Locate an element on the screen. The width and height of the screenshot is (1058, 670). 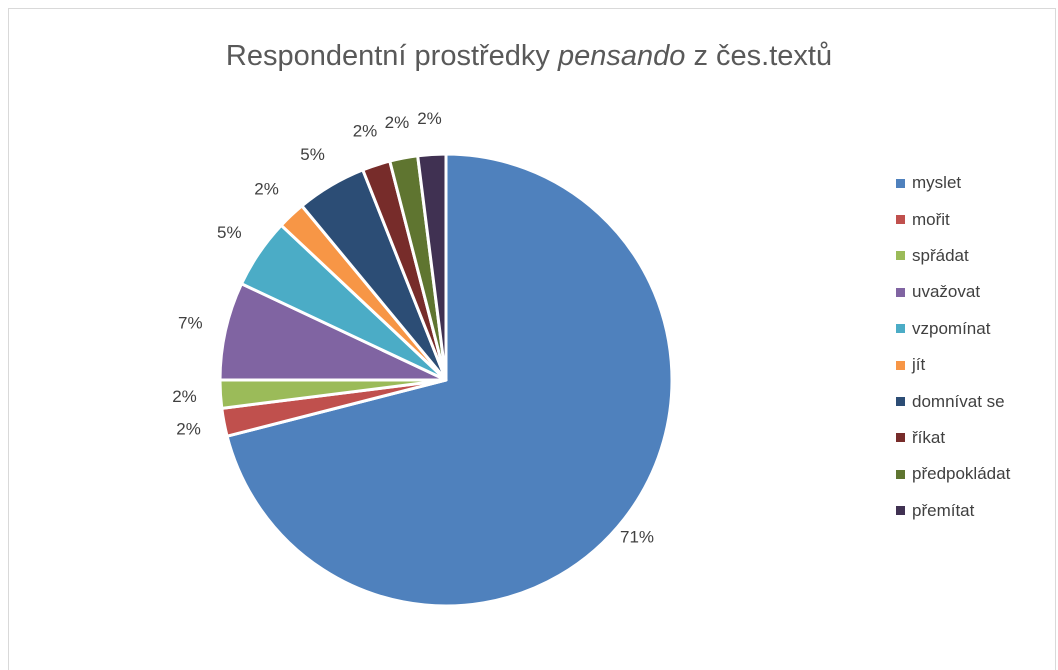
legend-label-3: spřádat is located at coordinates (940, 255).